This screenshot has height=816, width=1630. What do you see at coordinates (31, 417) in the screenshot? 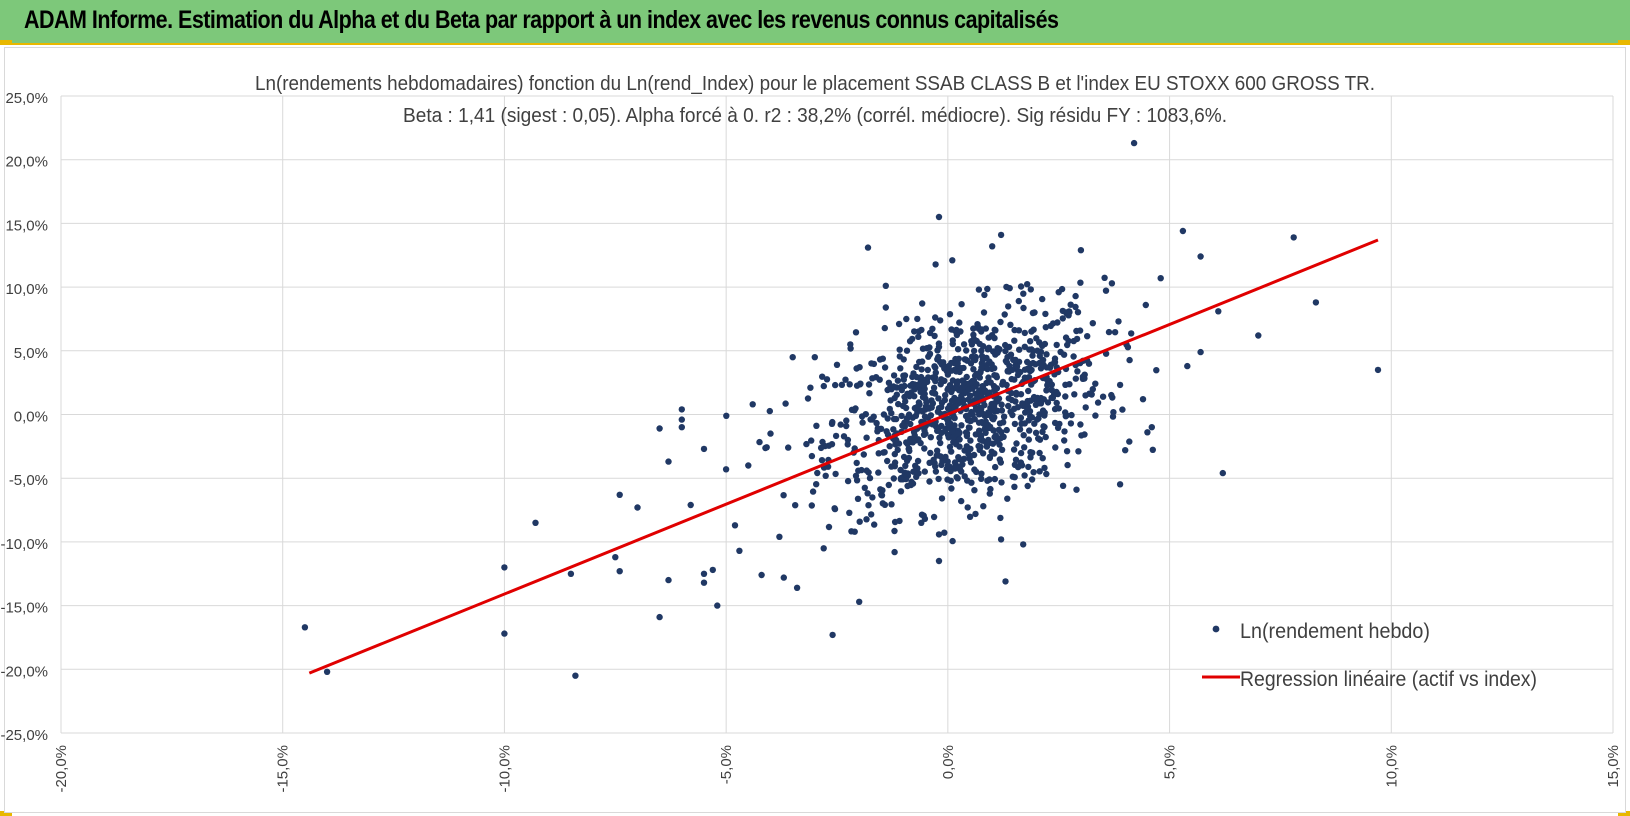
I see `y-tick-label: 0,0%` at bounding box center [31, 417].